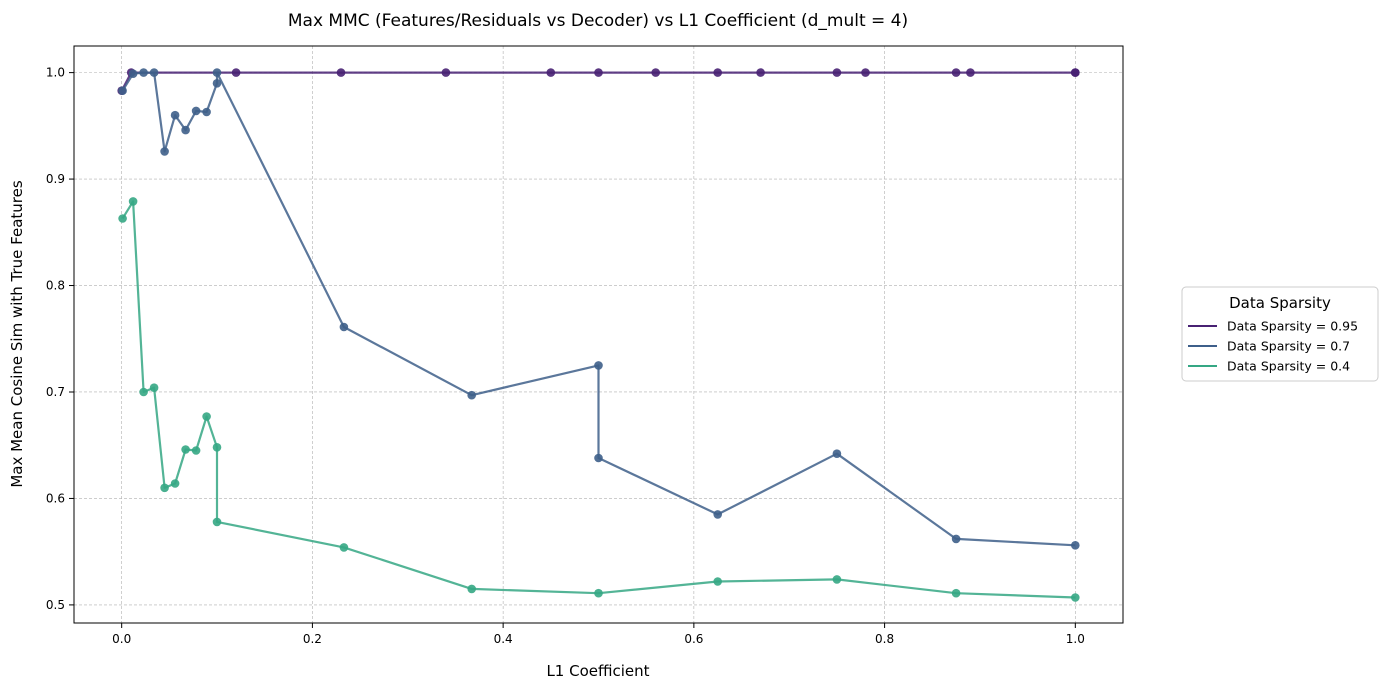 The height and width of the screenshot is (694, 1388). I want to click on y-tick-label: 0.9, so click(55, 179).